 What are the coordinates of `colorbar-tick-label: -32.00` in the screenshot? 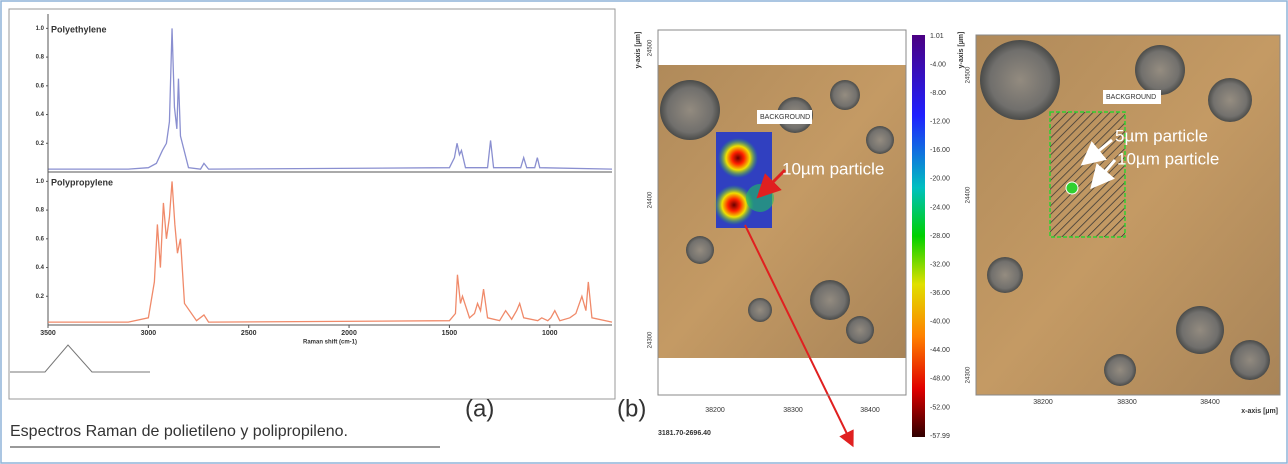 It's located at (940, 264).